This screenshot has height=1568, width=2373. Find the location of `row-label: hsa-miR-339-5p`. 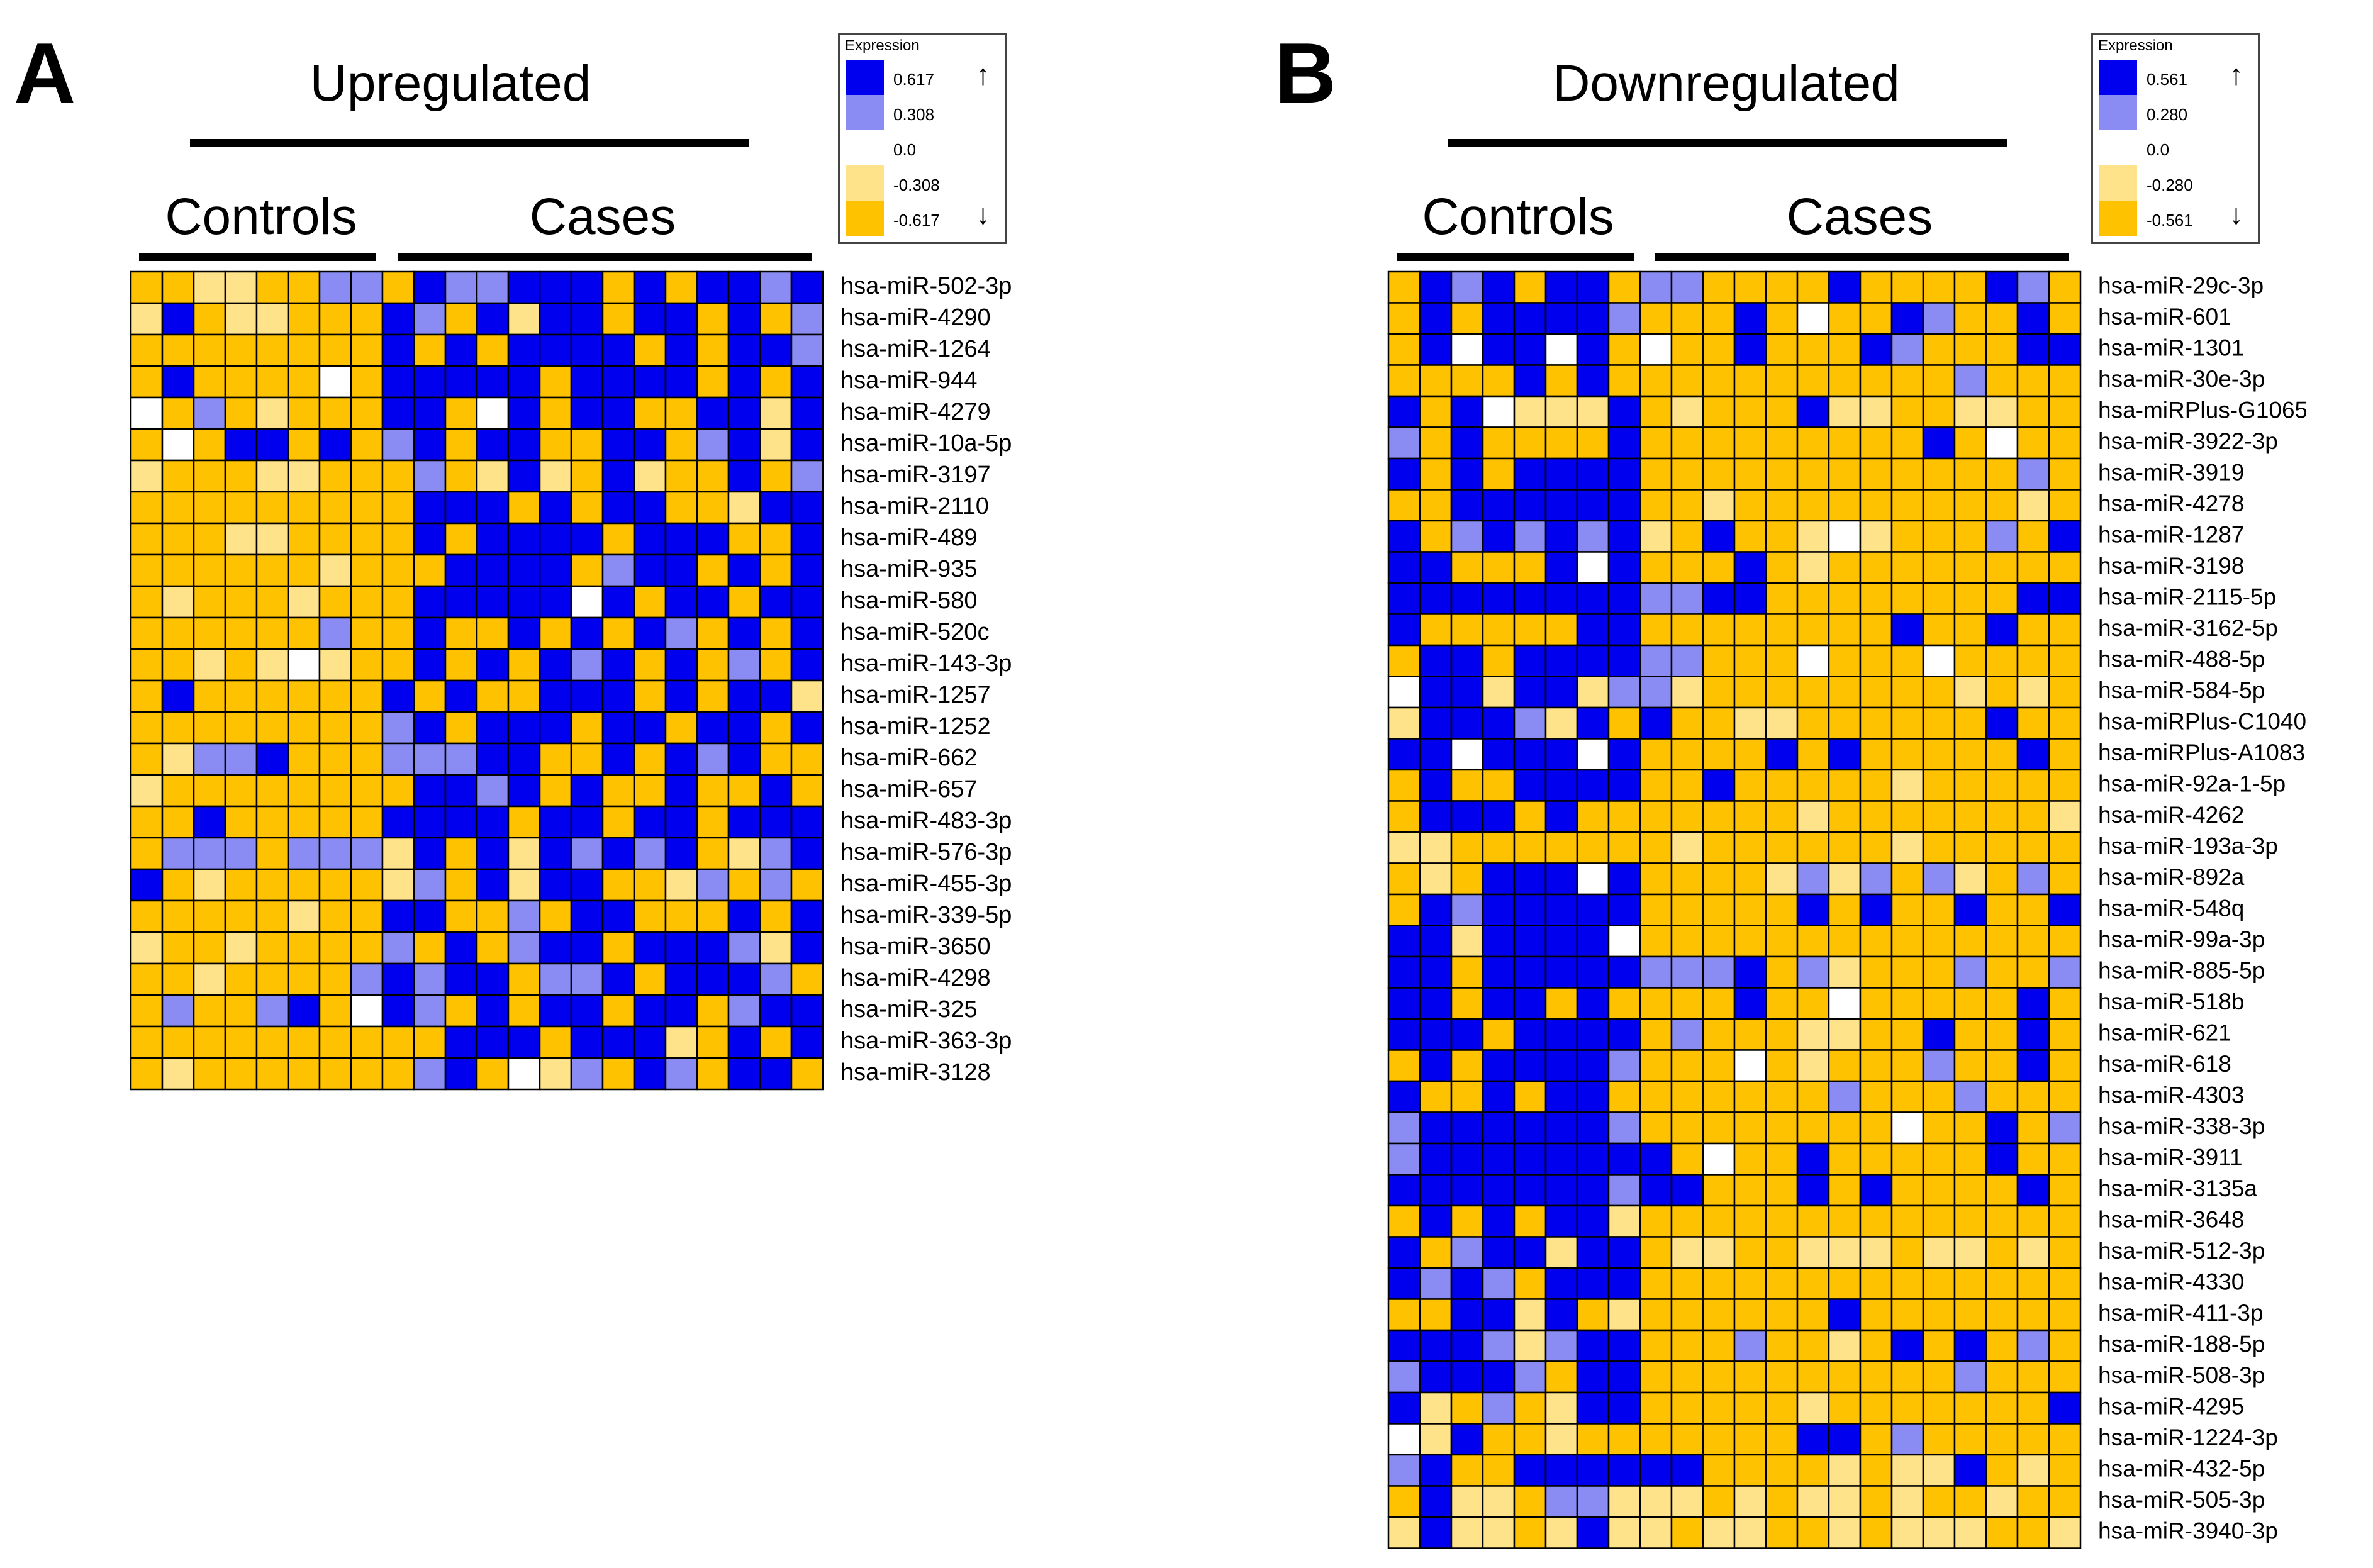

row-label: hsa-miR-339-5p is located at coordinates (926, 915).